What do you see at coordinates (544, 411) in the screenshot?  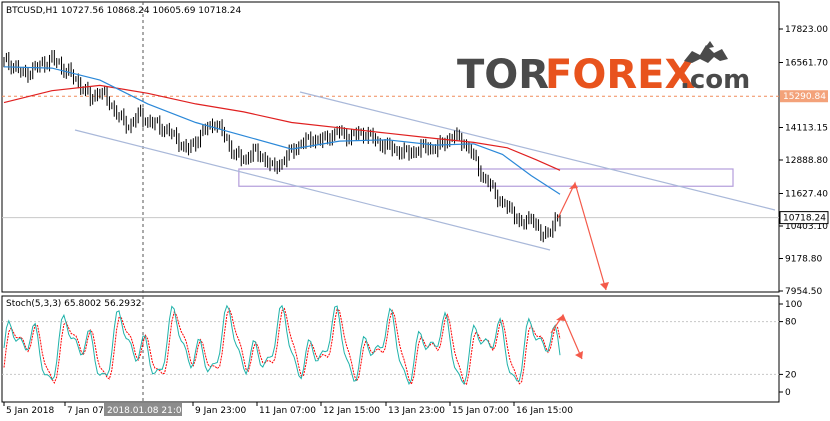 I see `time-axis-label: 16 Jan 15:00` at bounding box center [544, 411].